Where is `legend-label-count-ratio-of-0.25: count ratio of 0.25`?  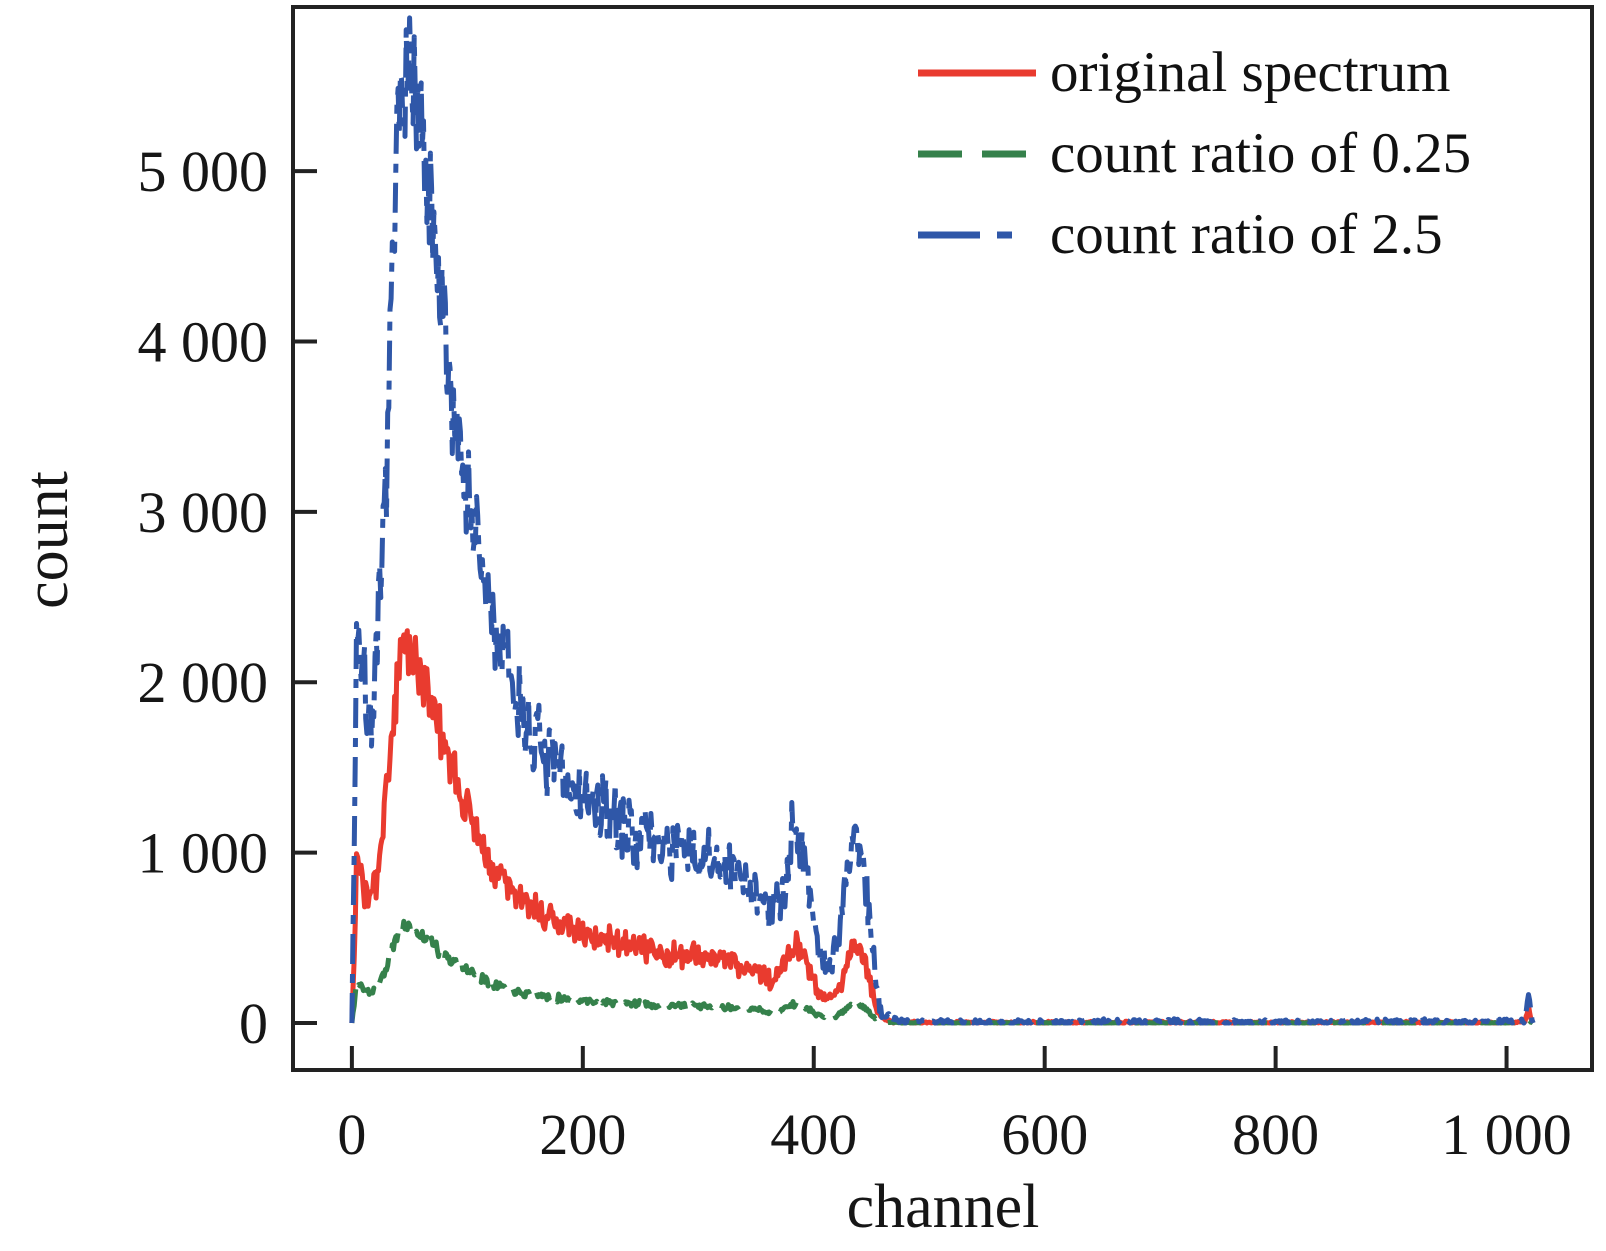
legend-label-count-ratio-of-0.25: count ratio of 0.25 is located at coordinates (1261, 153).